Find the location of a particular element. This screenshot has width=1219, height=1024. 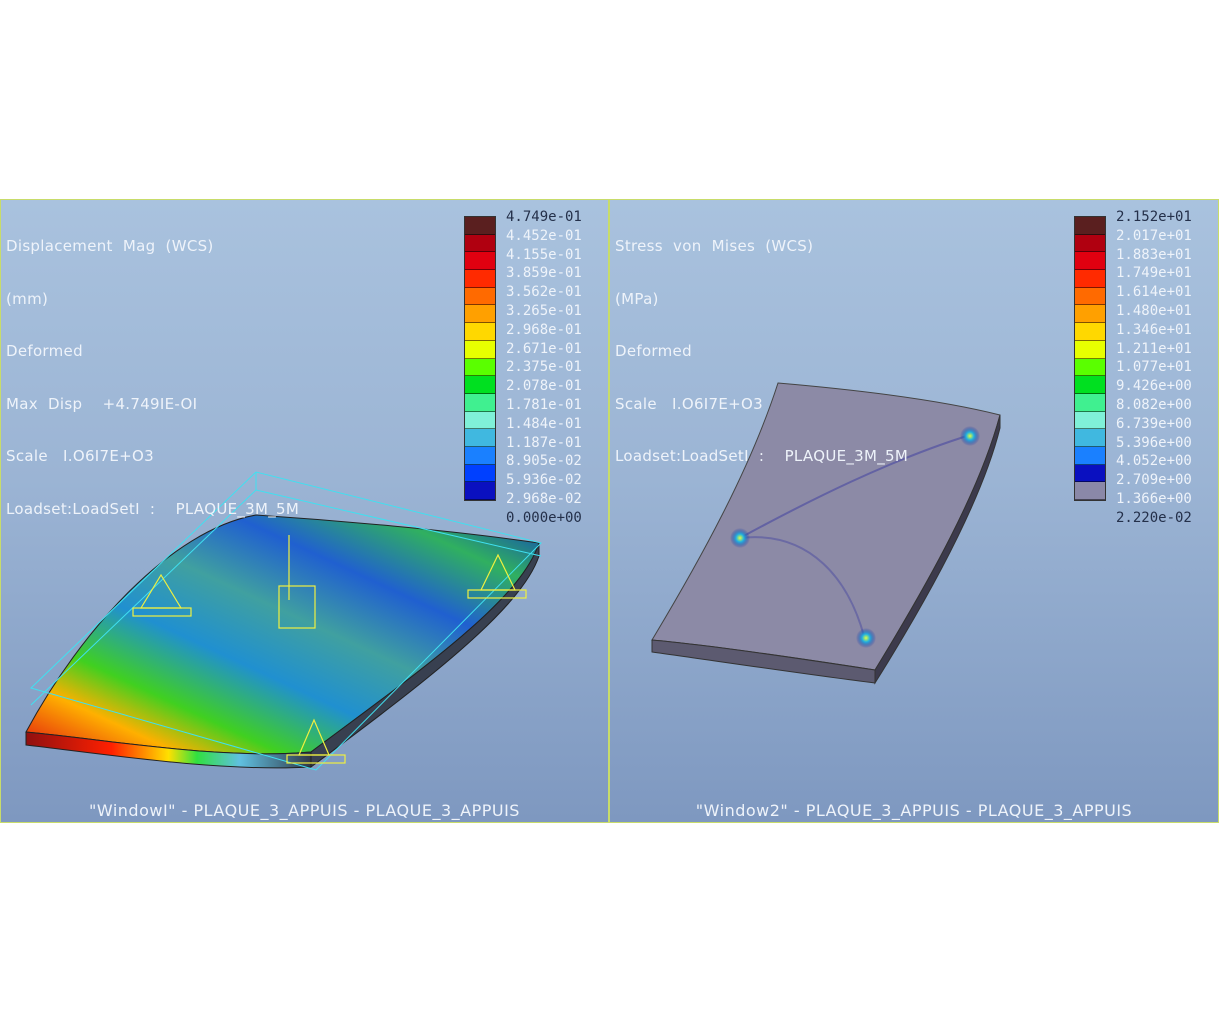

legend-value: 2.375e-01 is located at coordinates (544, 367).